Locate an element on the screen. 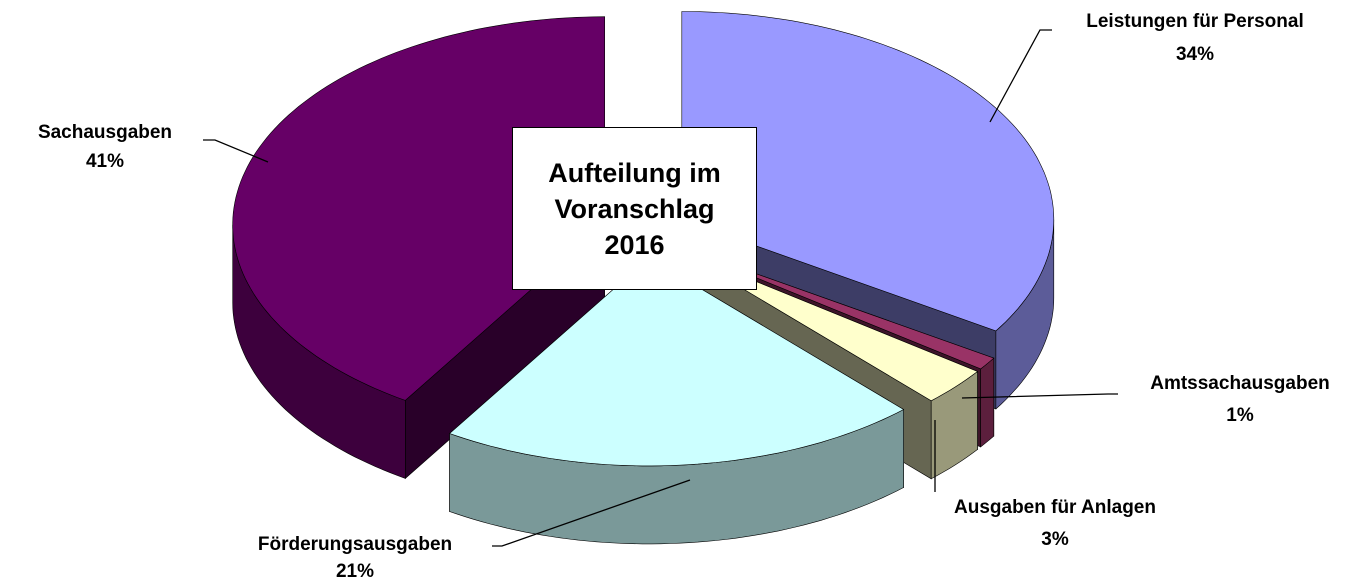 This screenshot has width=1369, height=580. data-label-value: 34% is located at coordinates (1195, 54).